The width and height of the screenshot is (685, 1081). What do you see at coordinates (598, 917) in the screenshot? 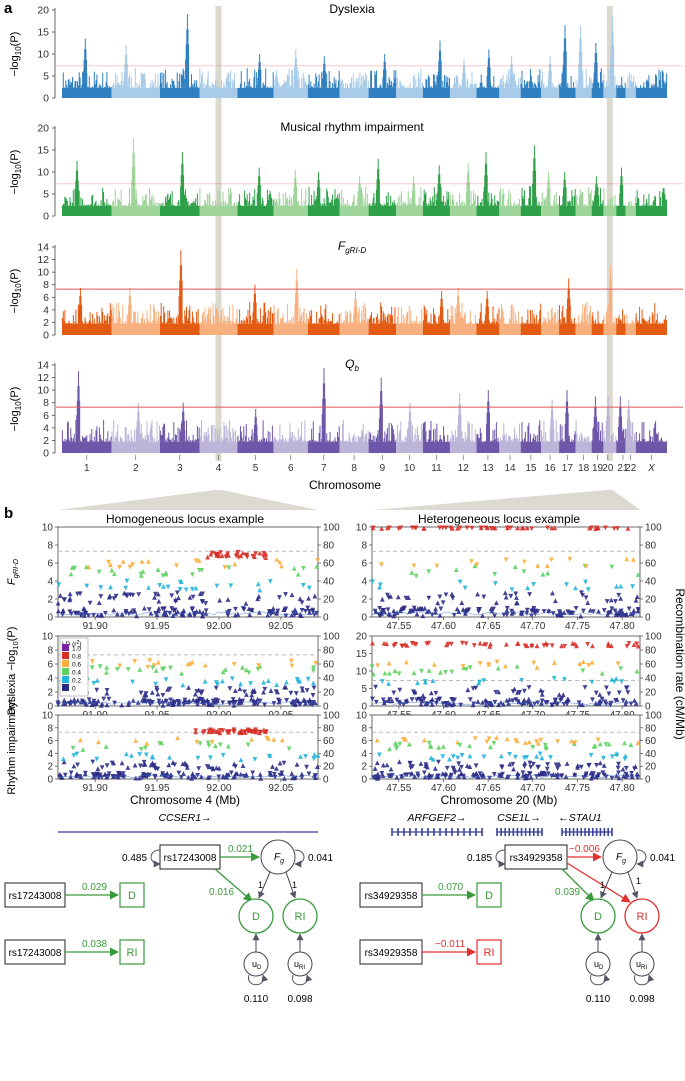
I see `node-d-right: D` at bounding box center [598, 917].